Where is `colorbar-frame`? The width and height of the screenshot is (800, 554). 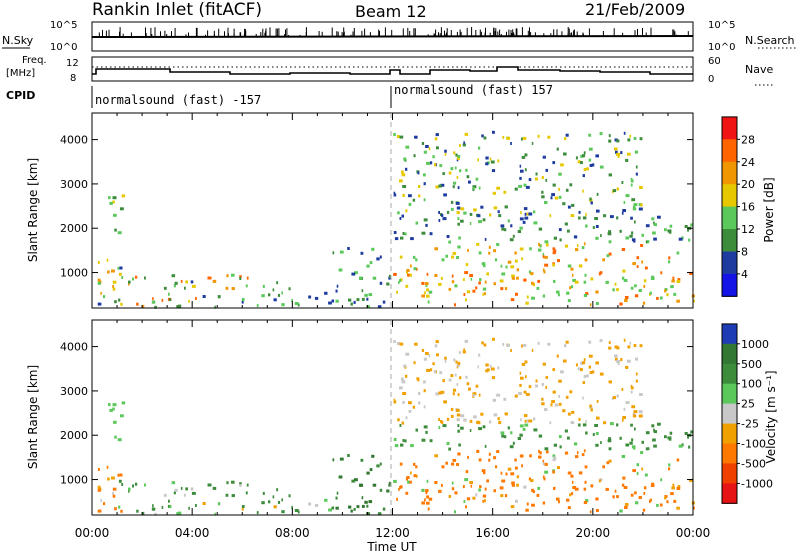
colorbar-frame is located at coordinates (729, 413).